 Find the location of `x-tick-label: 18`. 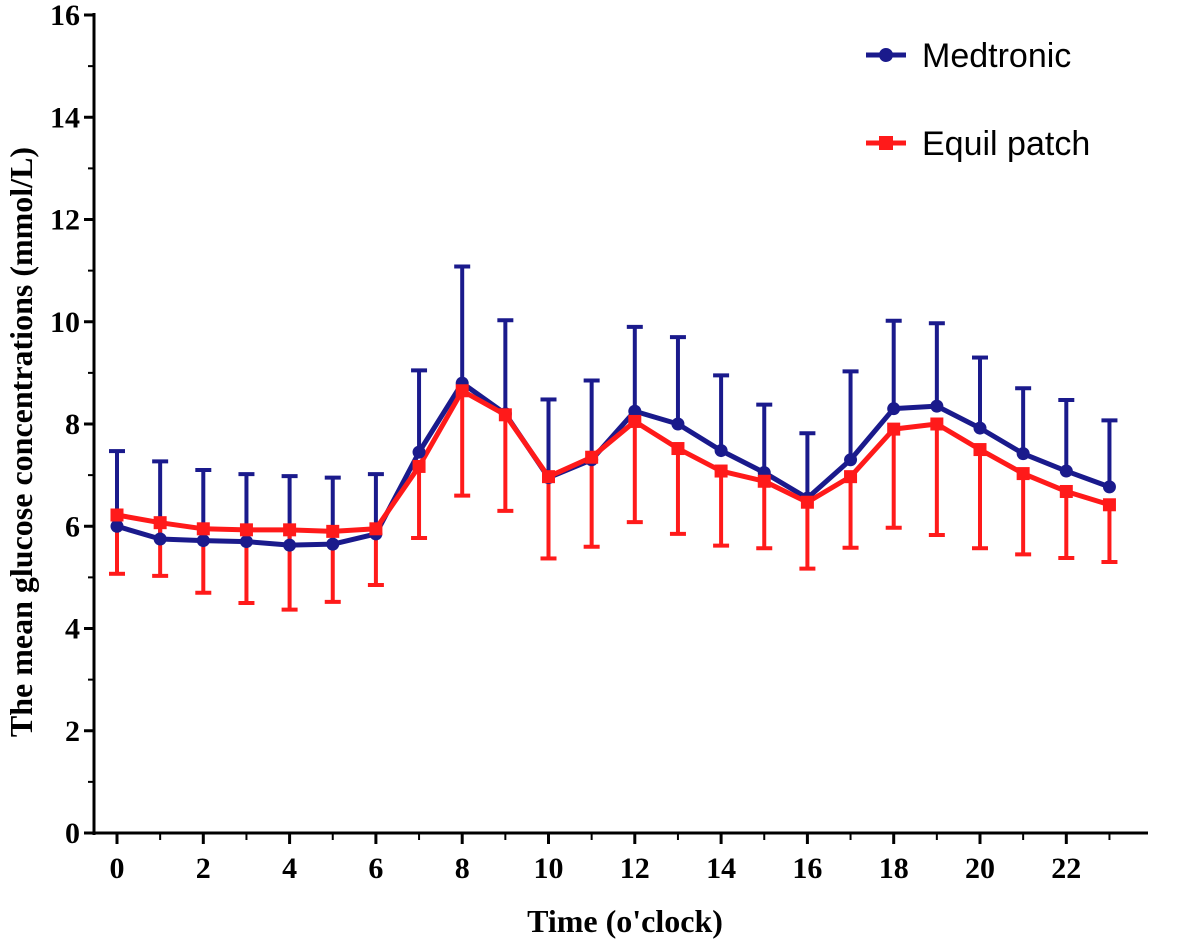

x-tick-label: 18 is located at coordinates (894, 868).